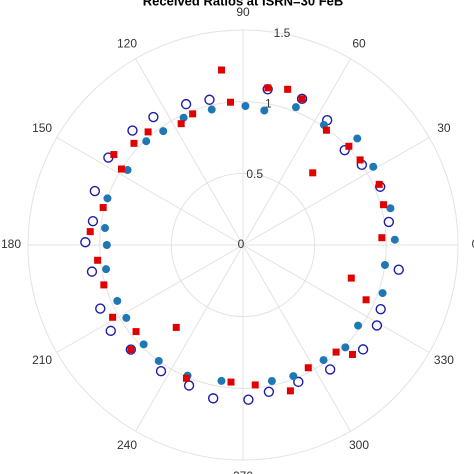  I want to click on r-tick-label: 1.5, so click(282, 33).